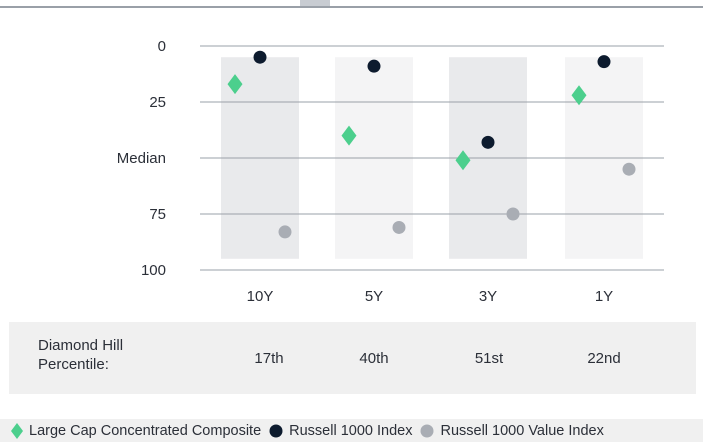 The width and height of the screenshot is (703, 442). I want to click on point-large-cap-concentrated-composite-3y, so click(463, 160).